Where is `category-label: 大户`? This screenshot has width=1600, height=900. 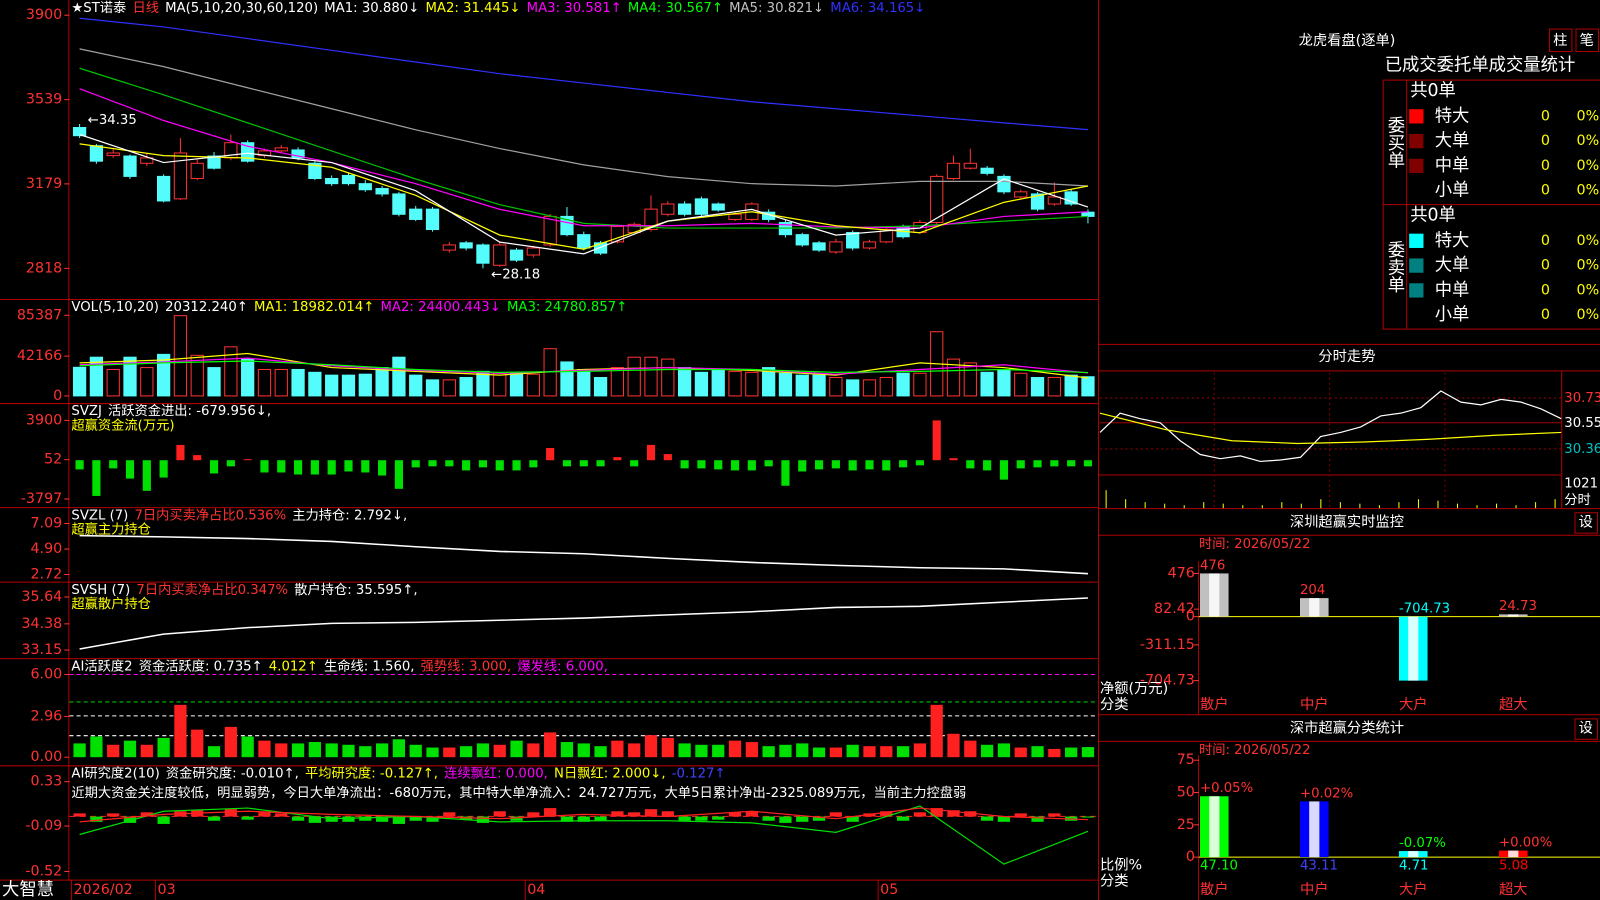
category-label: 大户 is located at coordinates (1413, 889).